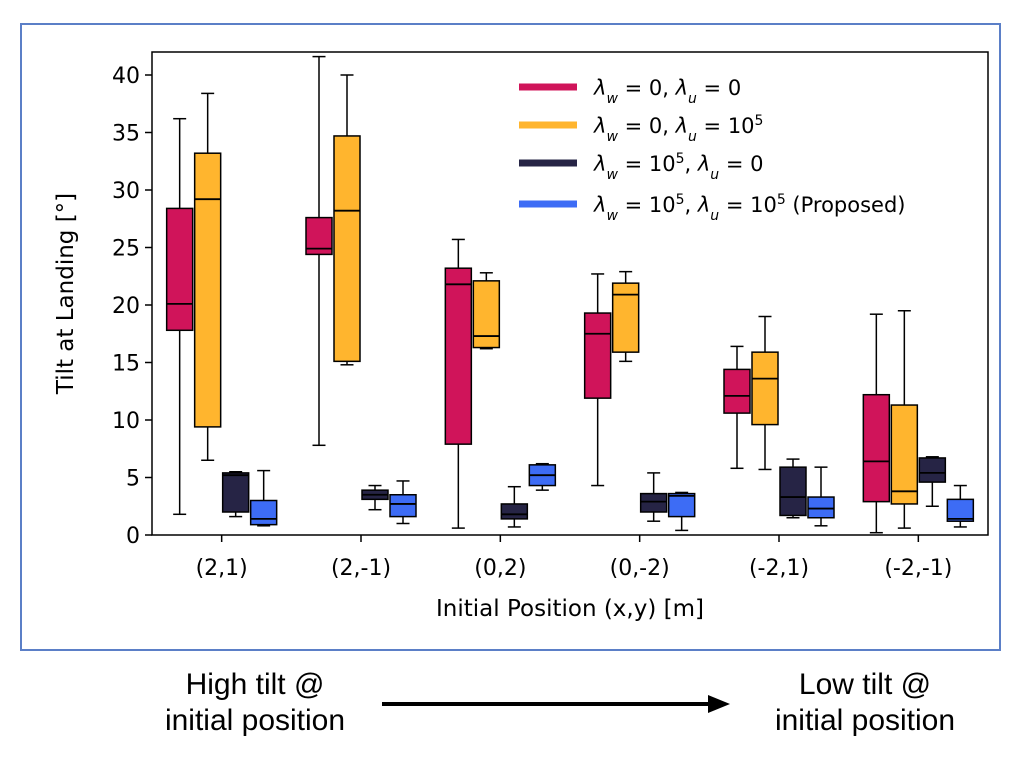 The image size is (1024, 763). I want to click on x-tick-label-4: (-2,1), so click(779, 568).